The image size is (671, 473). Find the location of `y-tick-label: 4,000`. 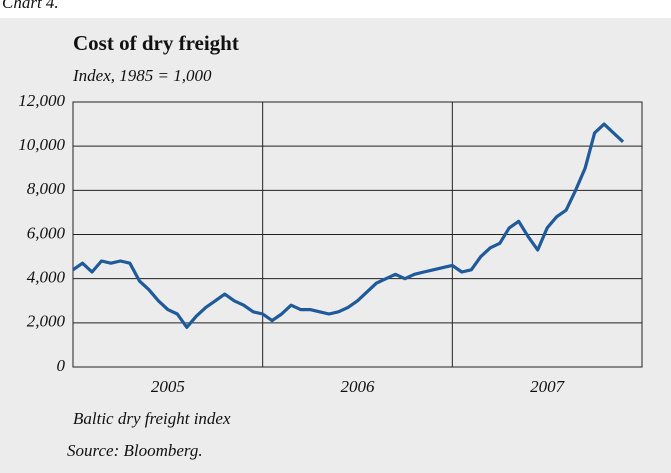

y-tick-label: 4,000 is located at coordinates (46, 277).